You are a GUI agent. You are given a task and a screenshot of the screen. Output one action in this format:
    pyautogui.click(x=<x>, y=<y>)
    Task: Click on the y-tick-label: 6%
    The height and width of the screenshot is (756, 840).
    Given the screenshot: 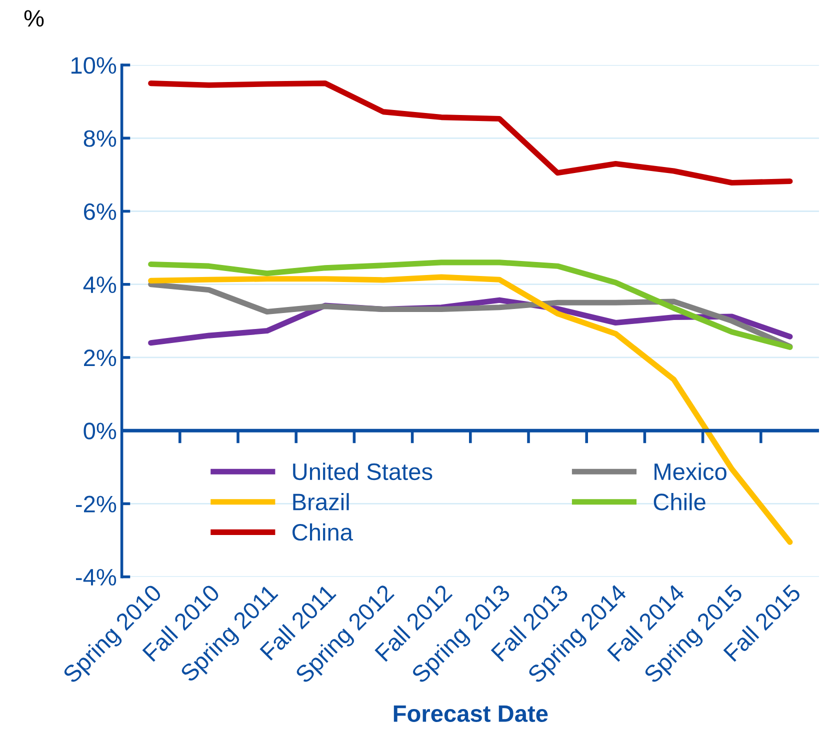 What is the action you would take?
    pyautogui.click(x=100, y=211)
    